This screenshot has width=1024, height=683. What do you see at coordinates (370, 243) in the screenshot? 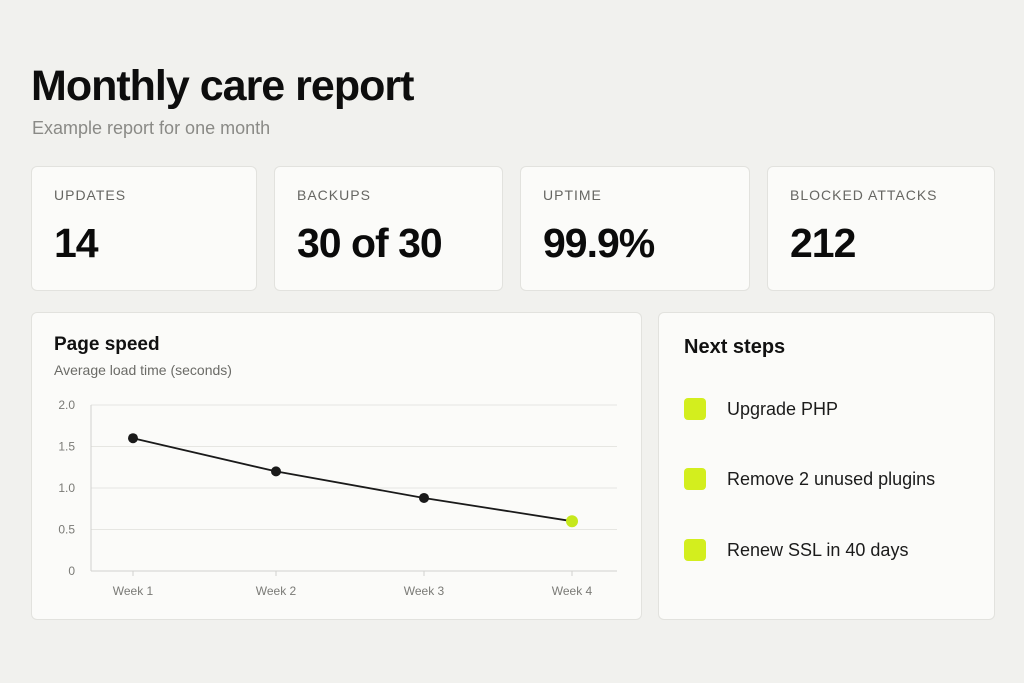
I see `stat-value-backups: 30 of 30` at bounding box center [370, 243].